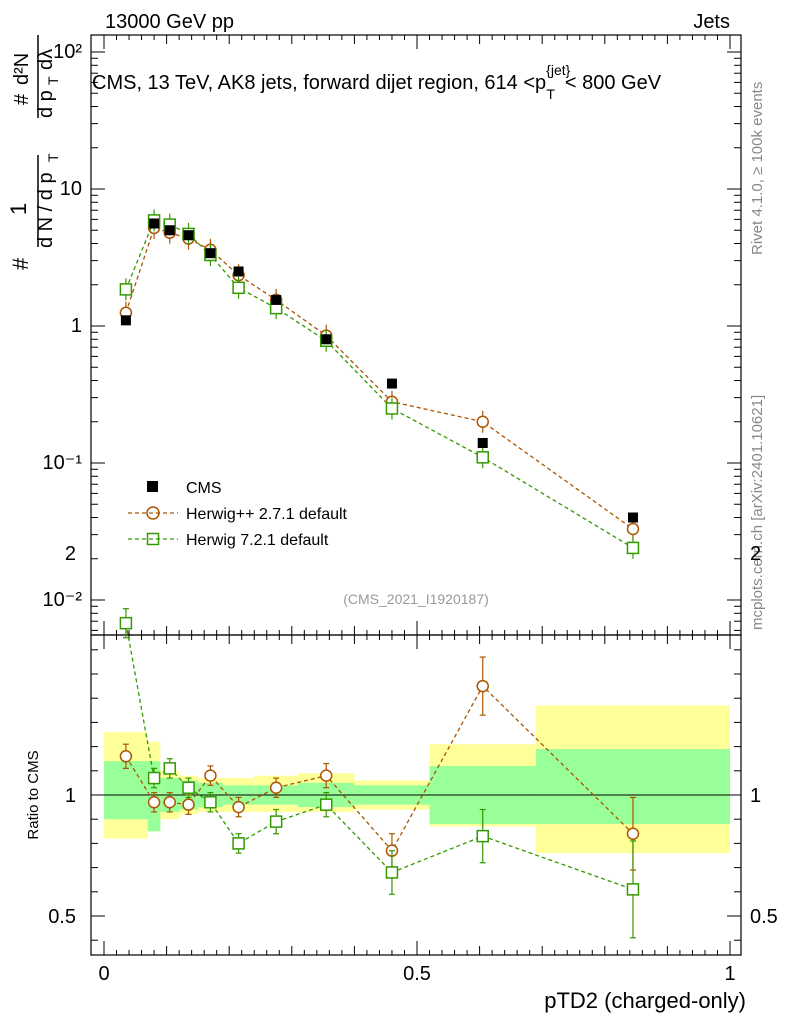 This screenshot has height=1024, width=786. Describe the element at coordinates (204, 488) in the screenshot. I see `legend-label-cms: CMS` at that location.